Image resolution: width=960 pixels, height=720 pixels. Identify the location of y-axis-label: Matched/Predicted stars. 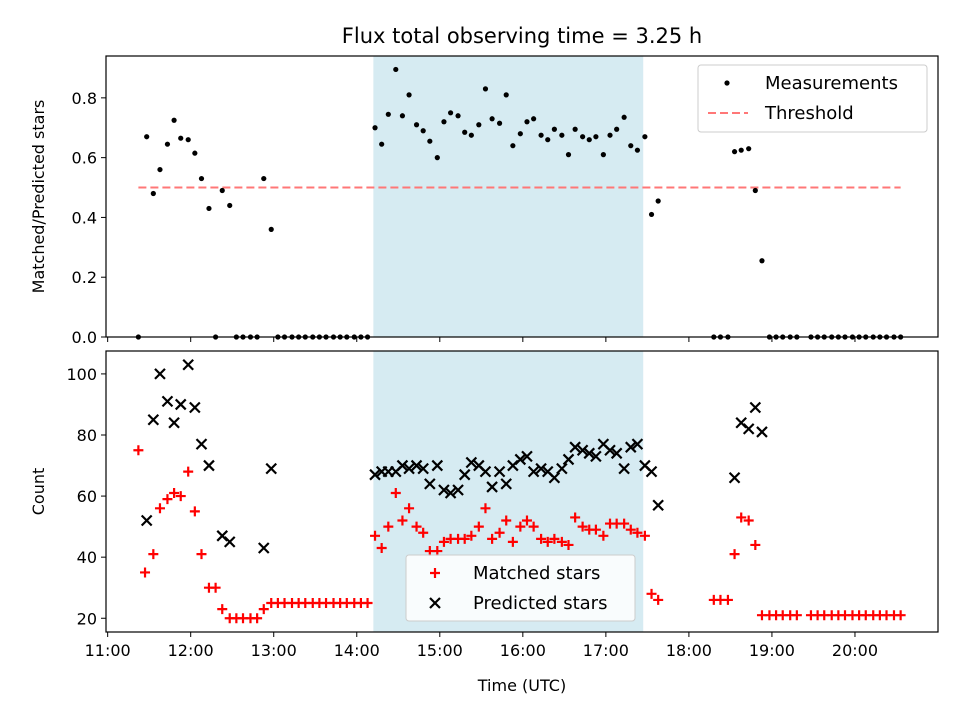
(38, 197).